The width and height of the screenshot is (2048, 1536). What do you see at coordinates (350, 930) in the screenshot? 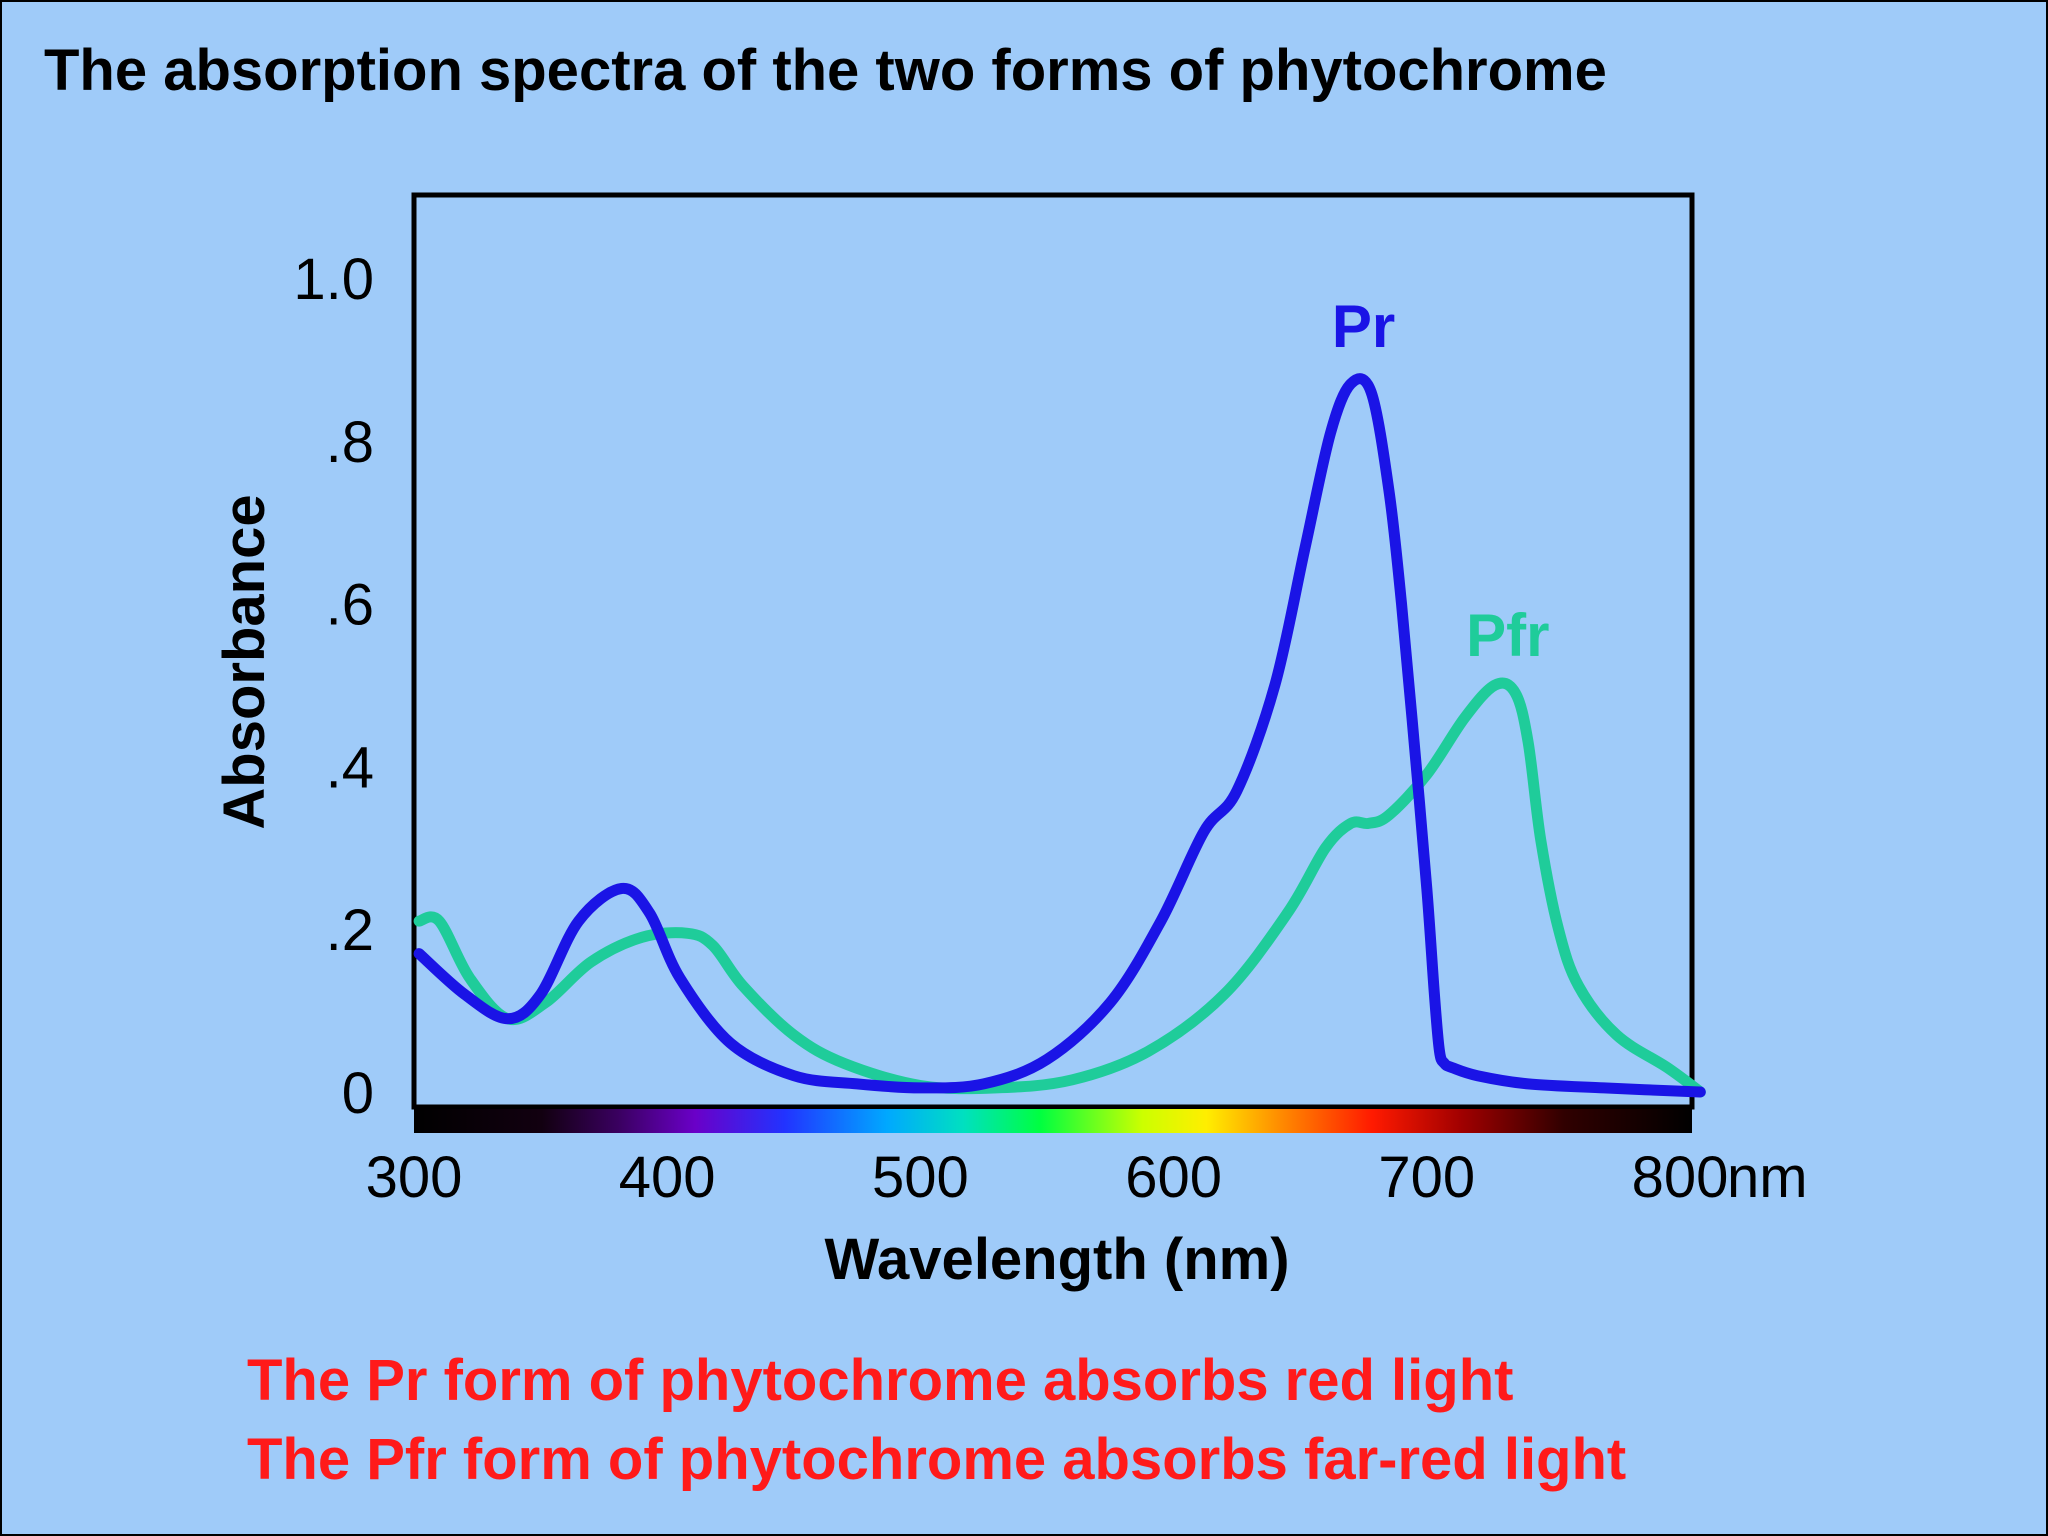
I see `y-tick-label: .2` at bounding box center [350, 930].